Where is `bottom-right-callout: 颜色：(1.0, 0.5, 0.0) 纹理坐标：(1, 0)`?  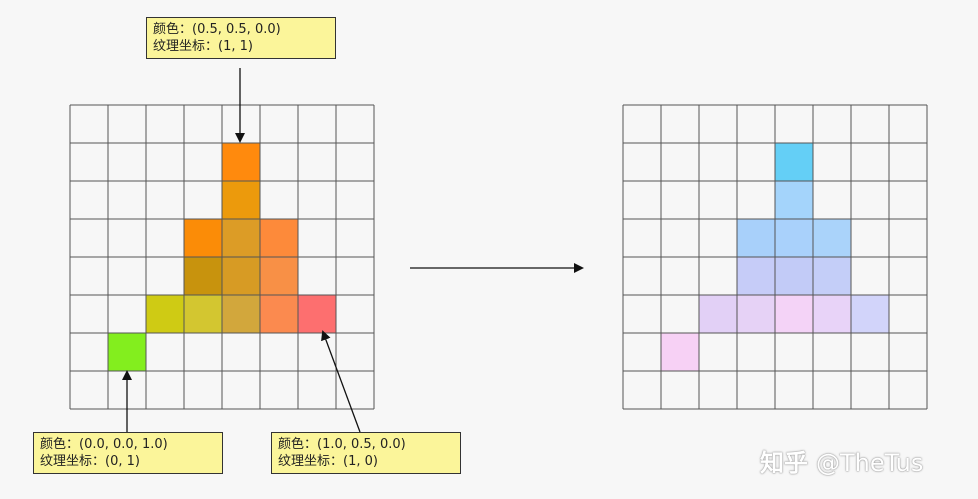 bottom-right-callout: 颜色：(1.0, 0.5, 0.0) 纹理坐标：(1, 0) is located at coordinates (366, 453).